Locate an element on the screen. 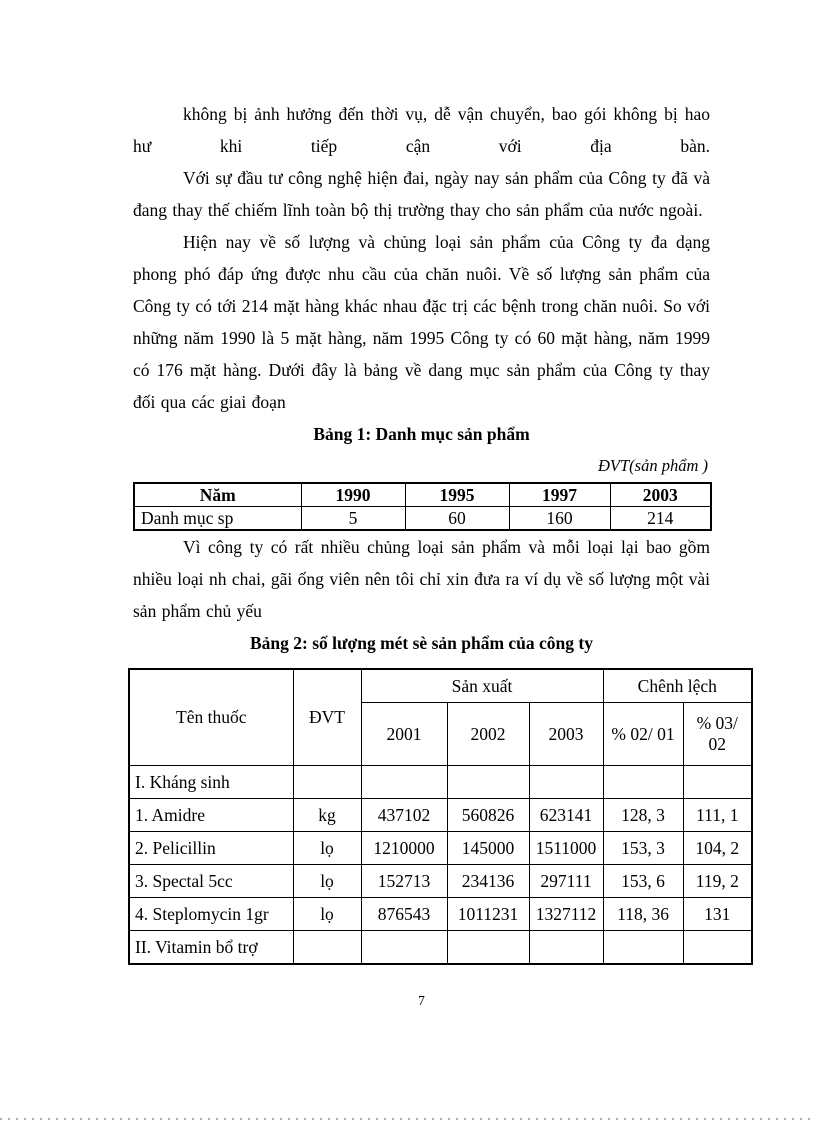 This screenshot has width=816, height=1123. table-row: Danh mục sp 5 60 160 214 is located at coordinates (422, 518).